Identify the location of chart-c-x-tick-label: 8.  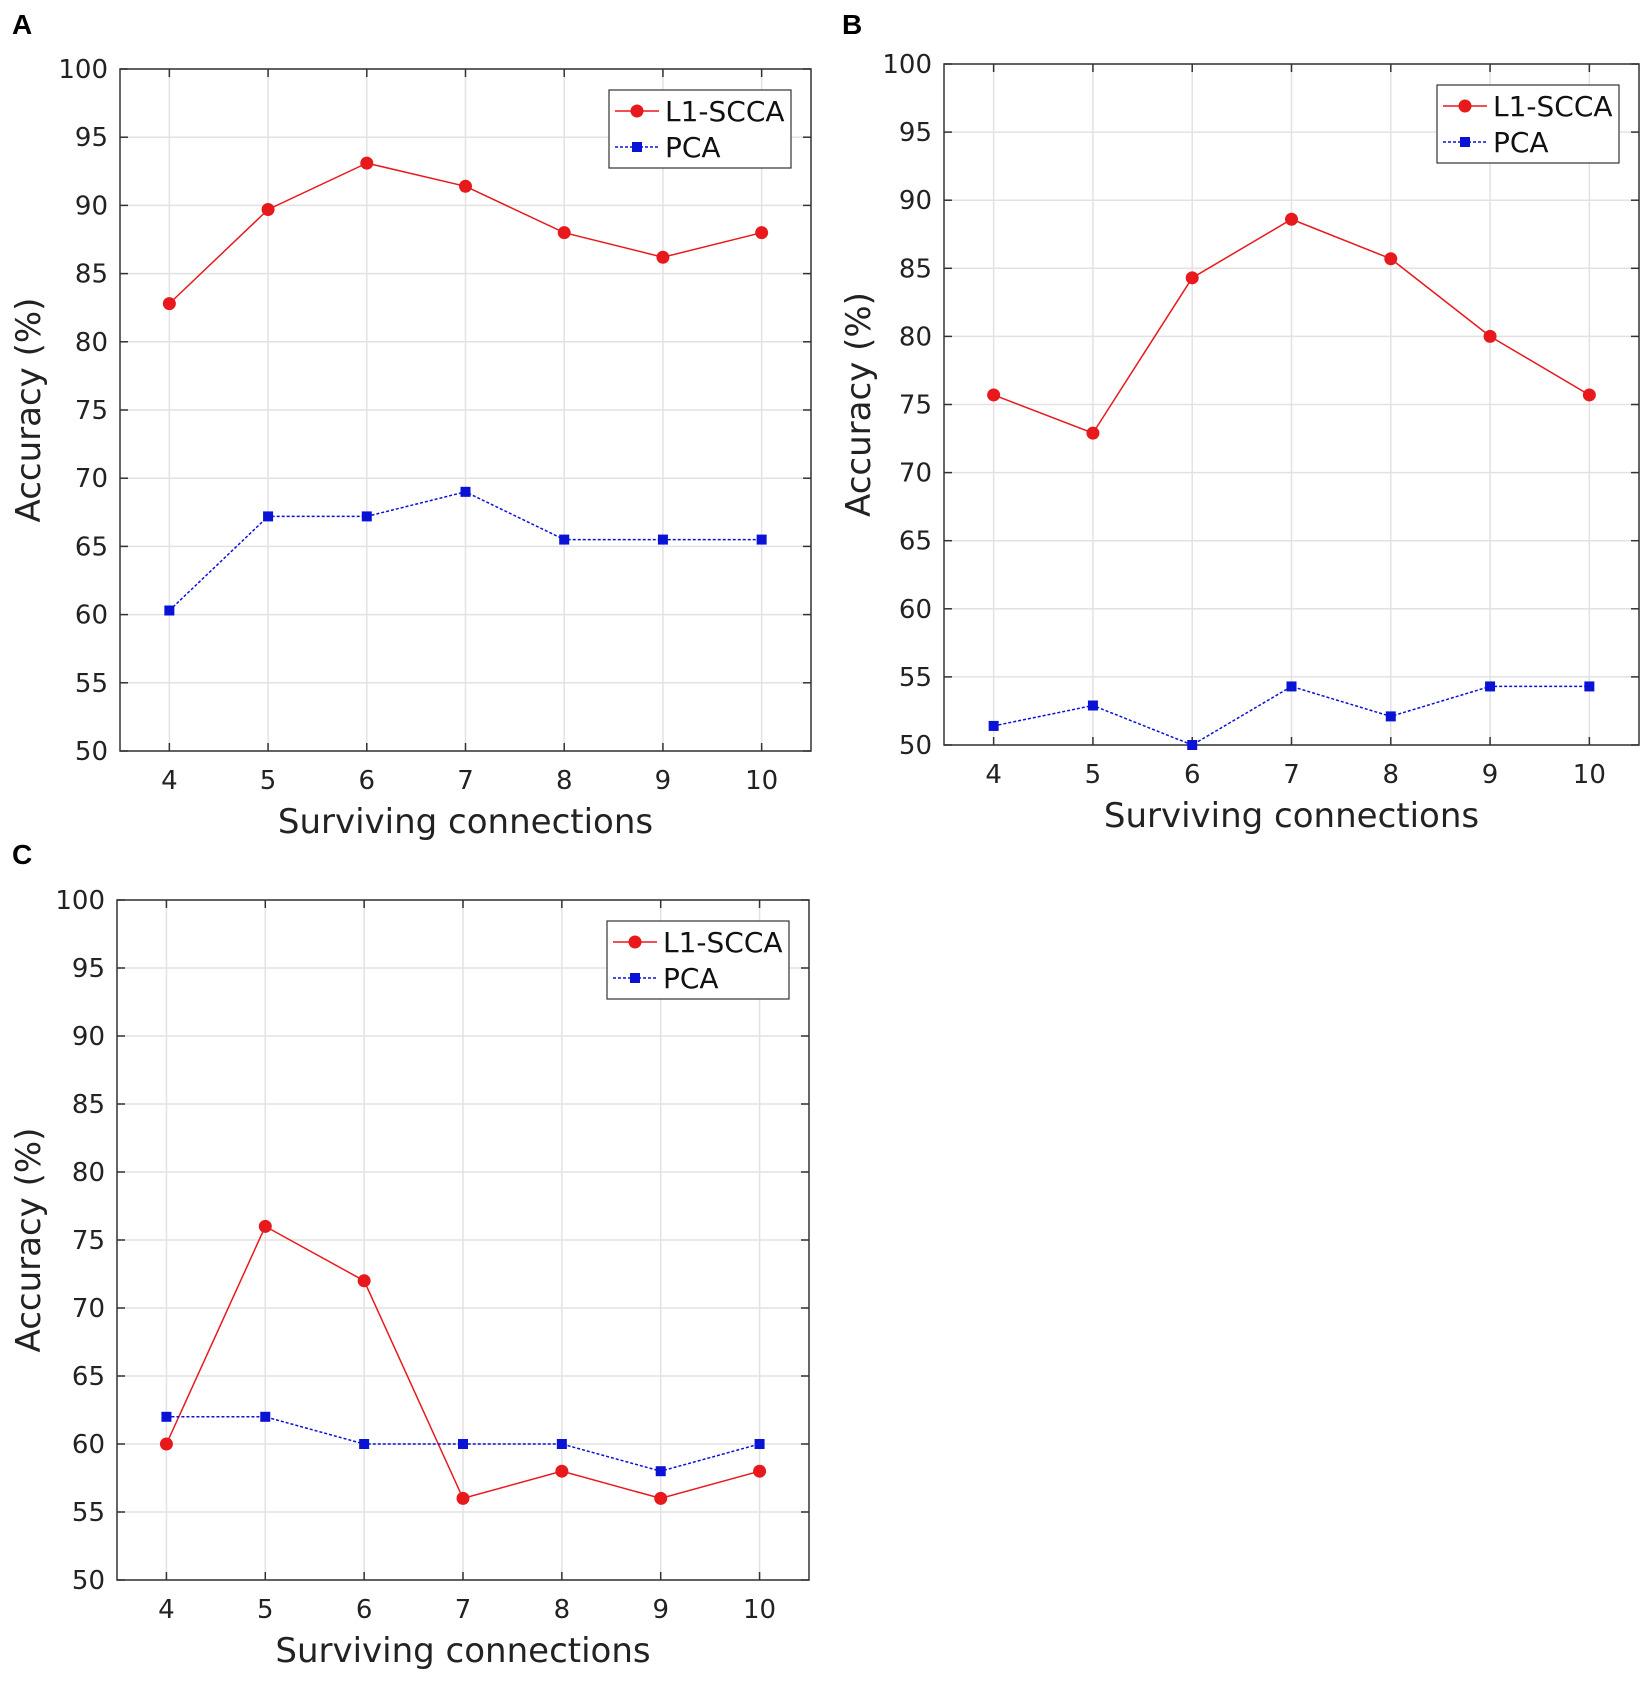
(562, 1610).